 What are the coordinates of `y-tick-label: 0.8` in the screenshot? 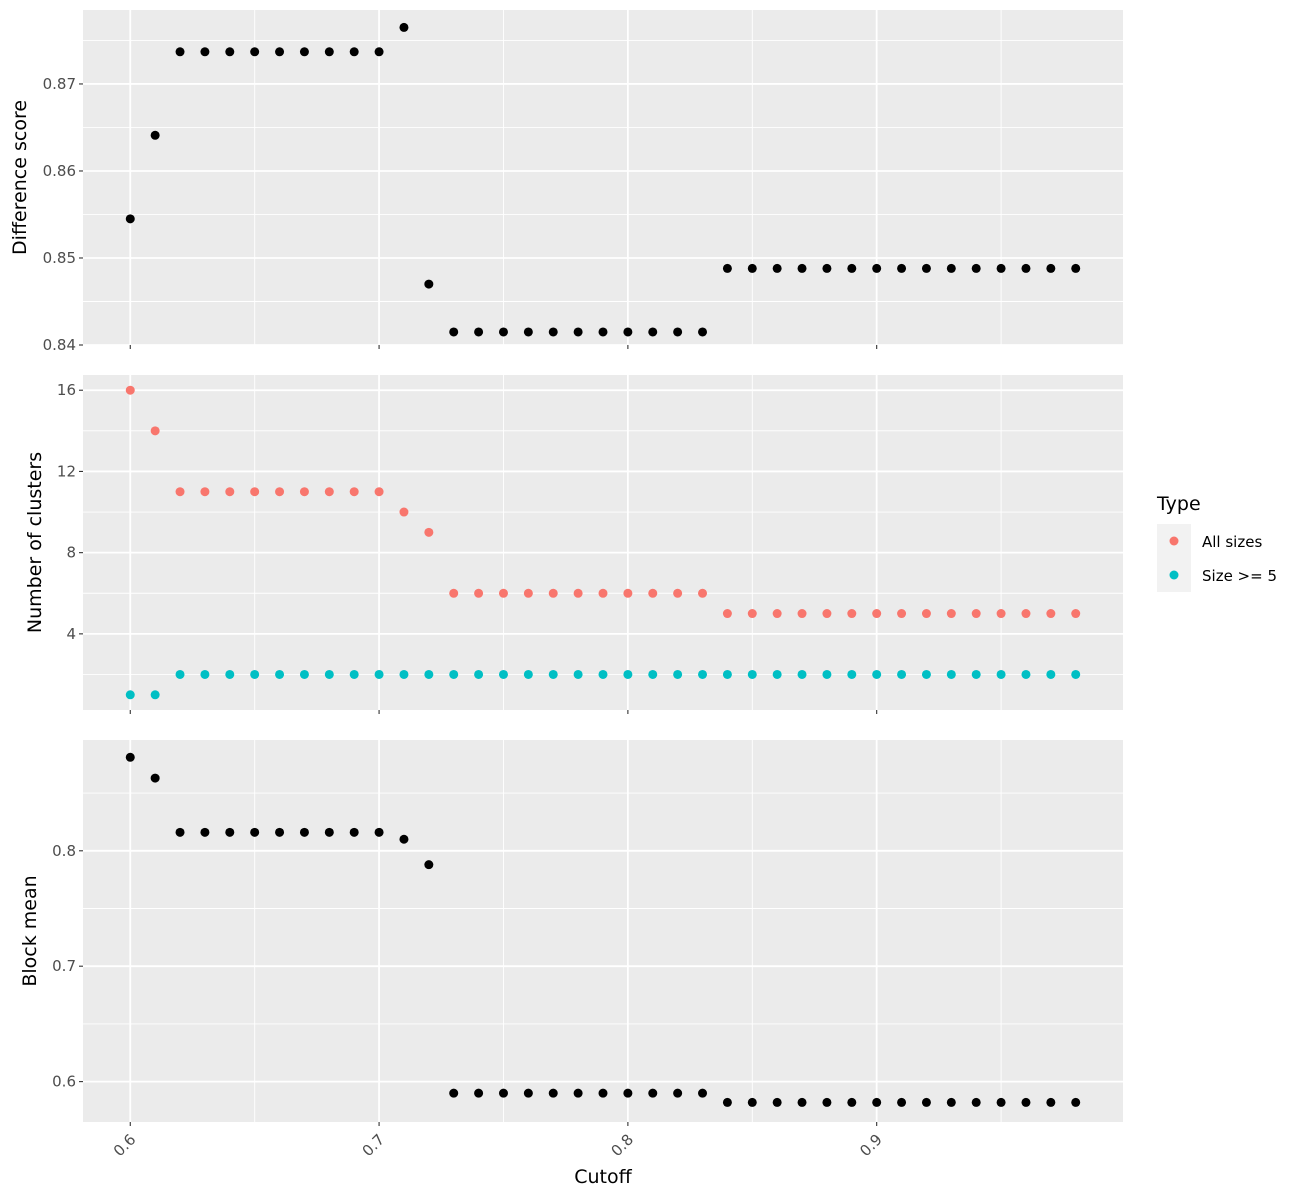 It's located at (64, 851).